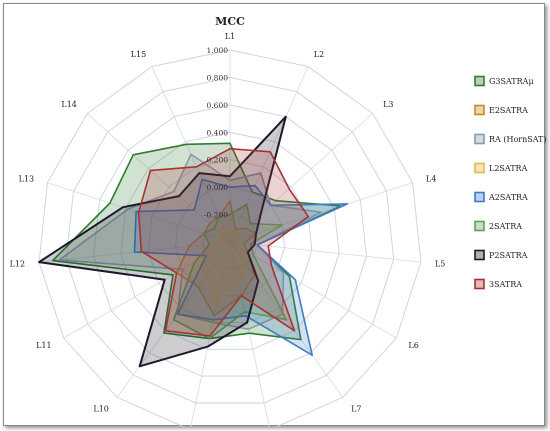 Image resolution: width=550 pixels, height=431 pixels. I want to click on axis-label-l14: L14, so click(69, 104).